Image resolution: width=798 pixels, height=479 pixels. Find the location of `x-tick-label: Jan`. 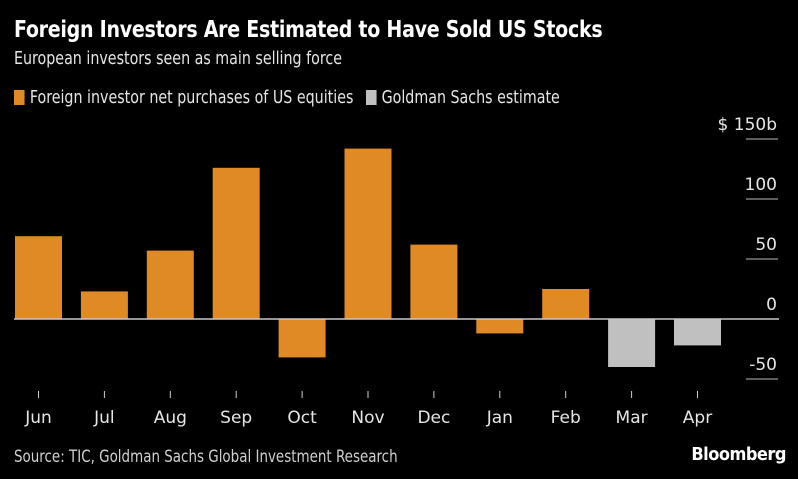

x-tick-label: Jan is located at coordinates (499, 418).